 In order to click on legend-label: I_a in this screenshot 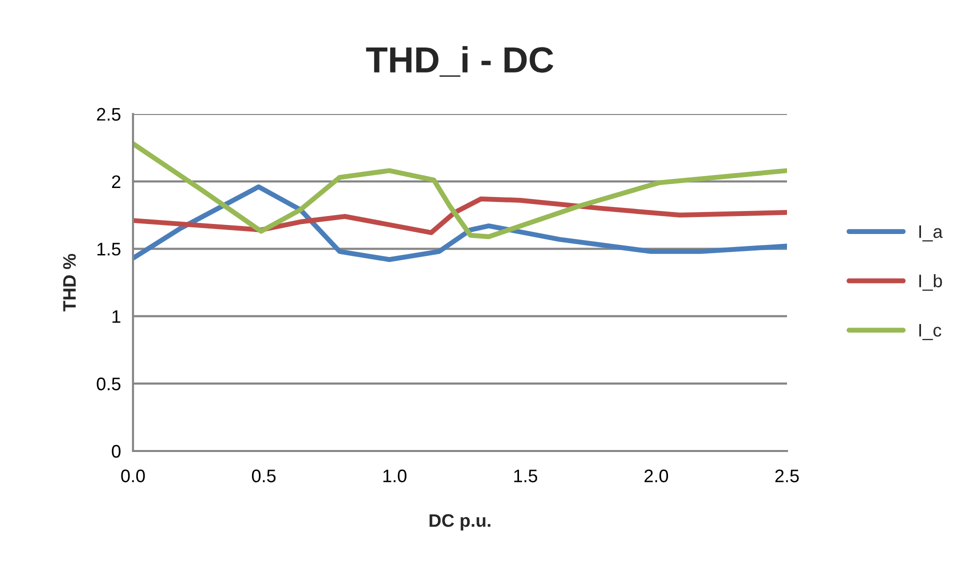, I will do `click(931, 233)`.